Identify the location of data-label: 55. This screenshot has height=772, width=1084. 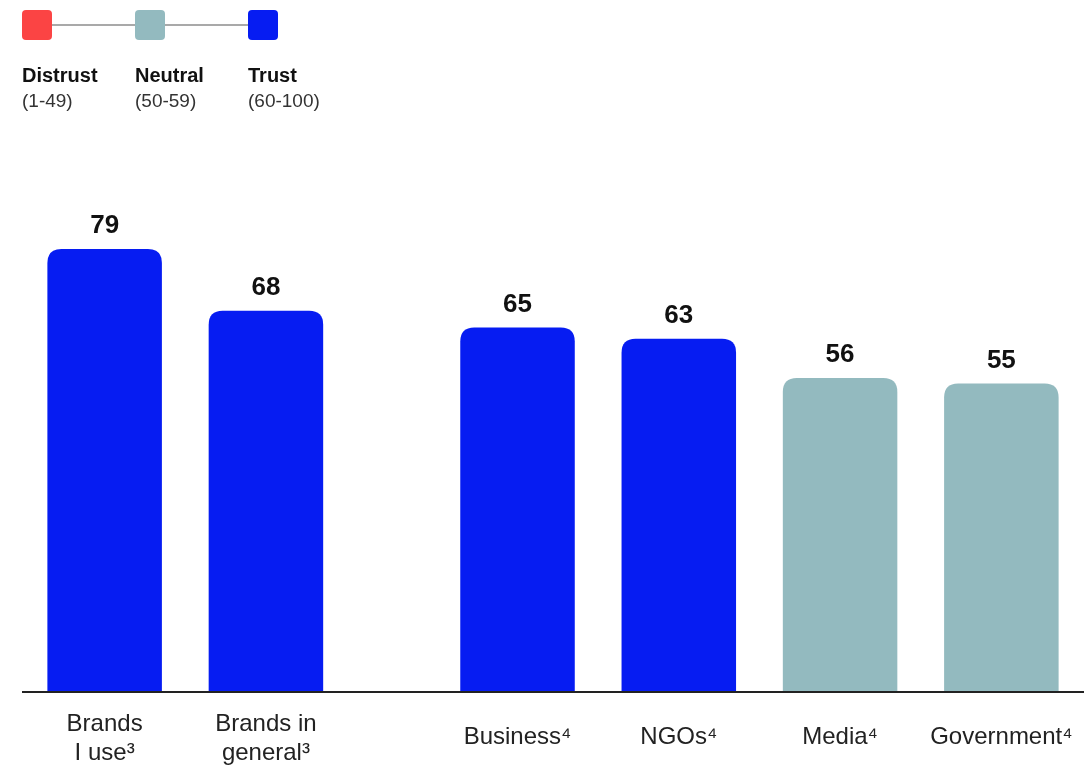
(1001, 358).